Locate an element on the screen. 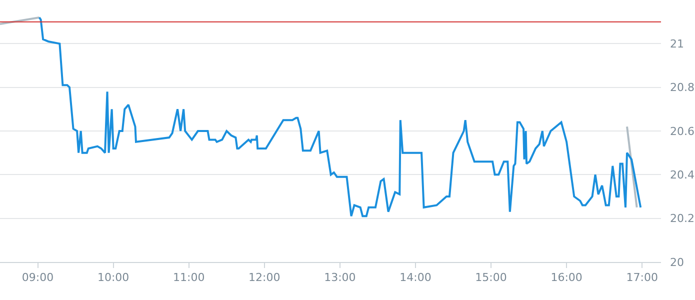 The height and width of the screenshot is (300, 695). y-tick-label: 20.8 is located at coordinates (682, 87).